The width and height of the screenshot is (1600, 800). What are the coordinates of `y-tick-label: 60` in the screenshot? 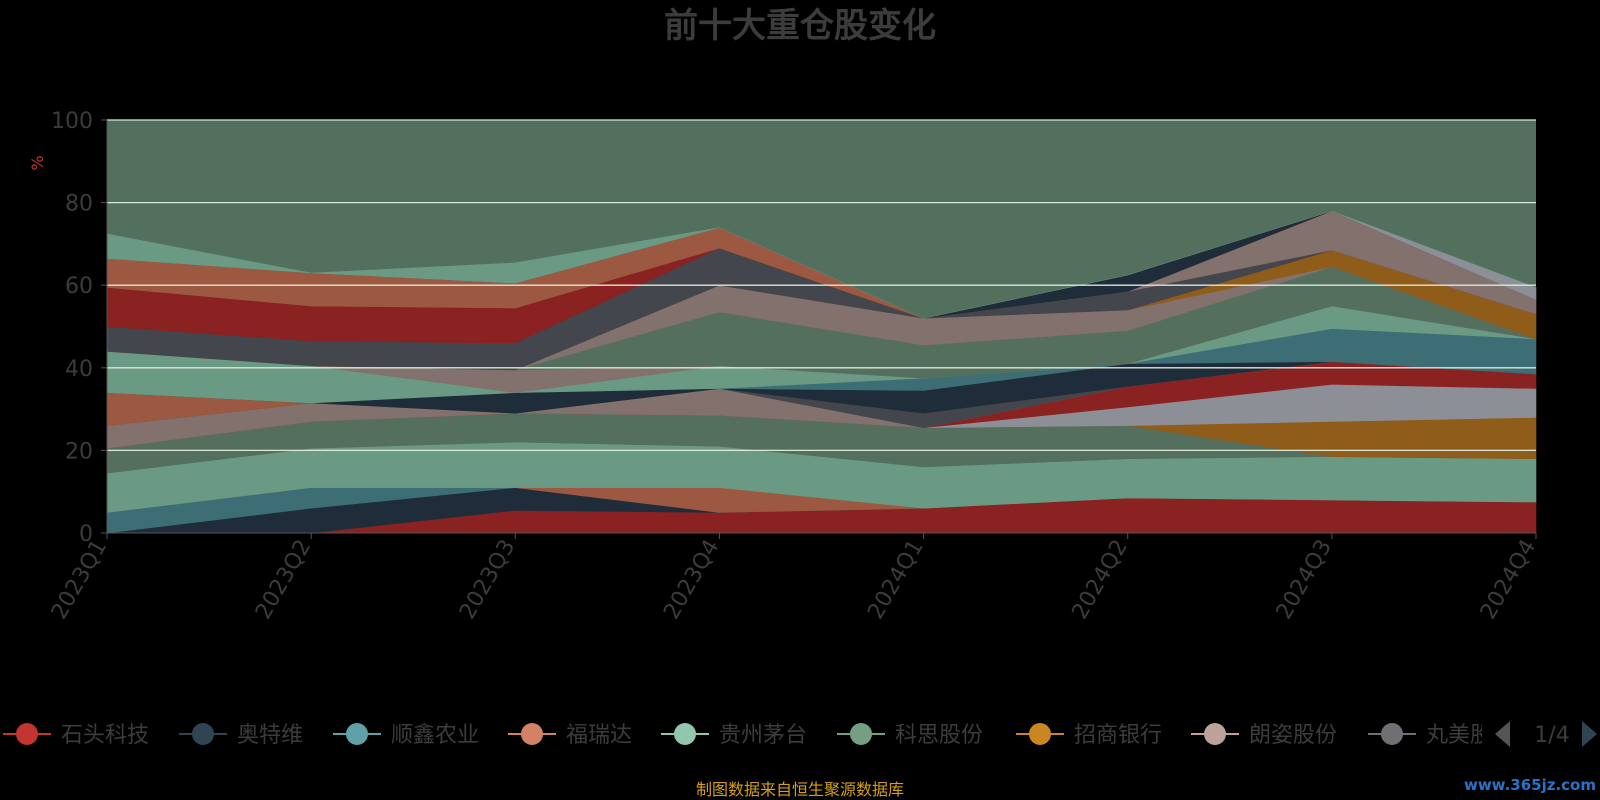 It's located at (79, 286).